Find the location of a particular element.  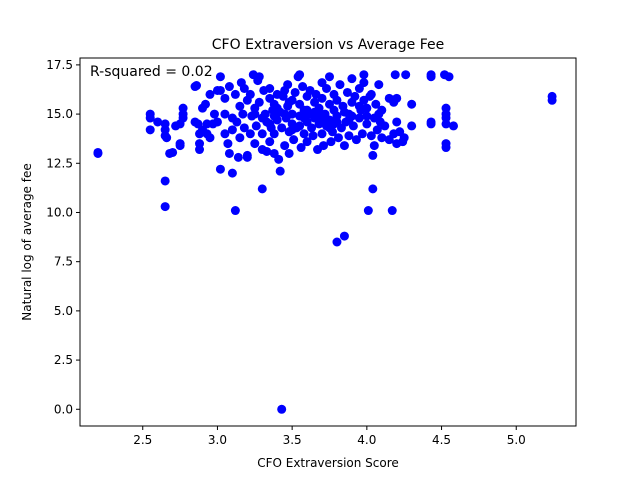

y-axis: 0.0 2.5 5.0 7.5 10.0 12.5 15.0 17.5 is located at coordinates (63, 237).